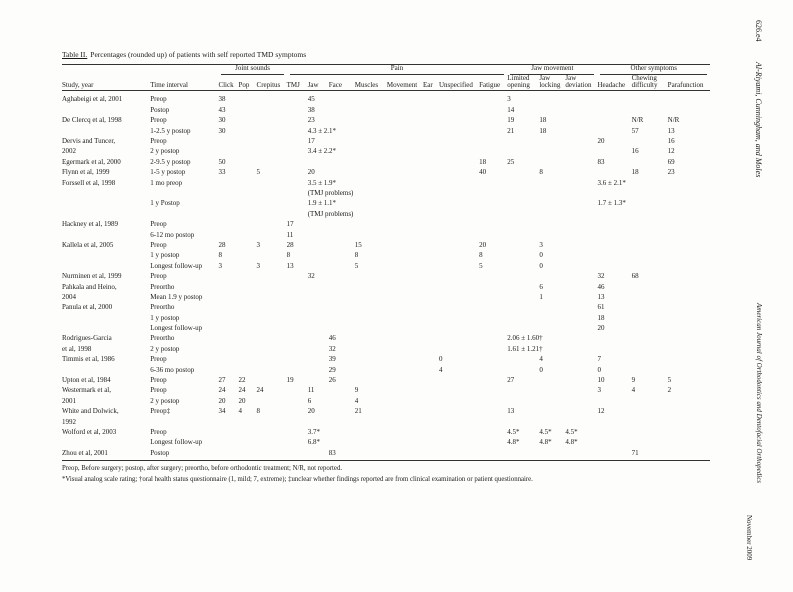  I want to click on value-cell: 4.8*, so click(513, 442).